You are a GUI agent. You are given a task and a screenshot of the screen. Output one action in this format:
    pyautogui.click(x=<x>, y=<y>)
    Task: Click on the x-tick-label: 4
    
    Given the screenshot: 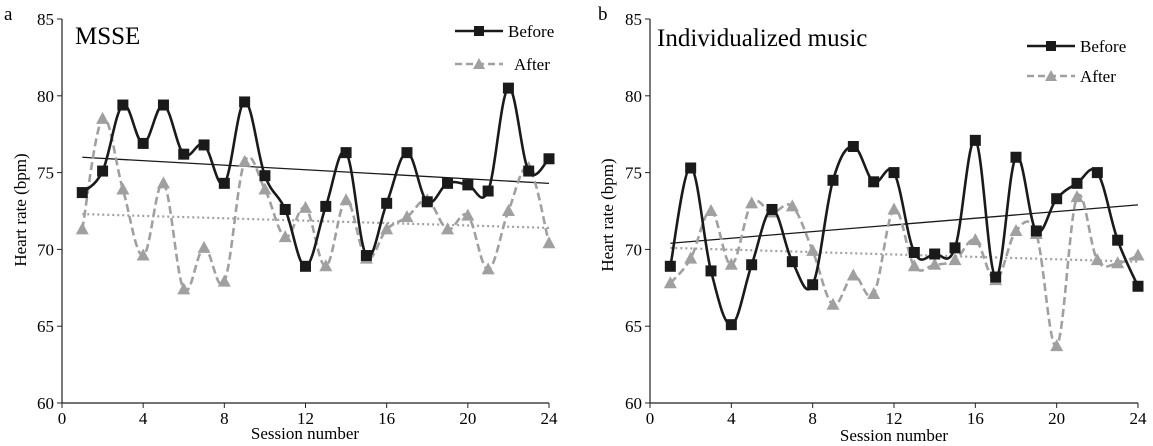 What is the action you would take?
    pyautogui.click(x=143, y=418)
    